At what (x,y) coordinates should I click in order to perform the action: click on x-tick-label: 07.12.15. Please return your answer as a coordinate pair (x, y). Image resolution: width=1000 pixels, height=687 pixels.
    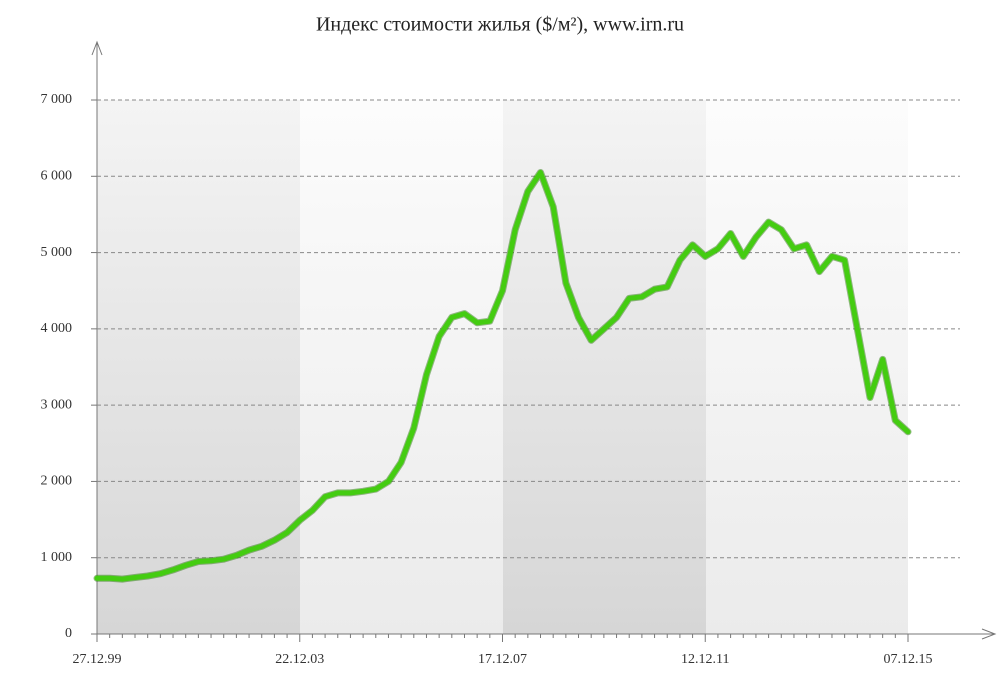
    Looking at the image, I should click on (908, 659).